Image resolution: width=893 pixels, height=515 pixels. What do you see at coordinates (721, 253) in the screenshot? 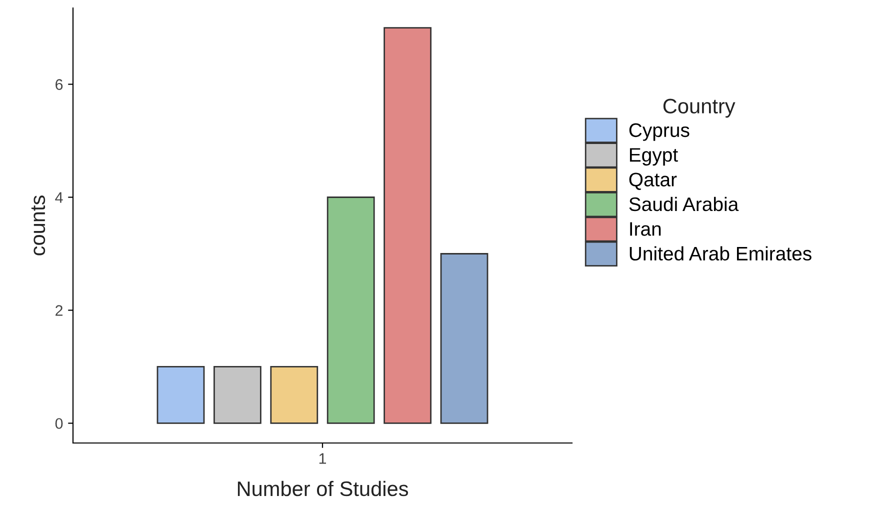
I see `legend-label: United Arab Emirates` at bounding box center [721, 253].